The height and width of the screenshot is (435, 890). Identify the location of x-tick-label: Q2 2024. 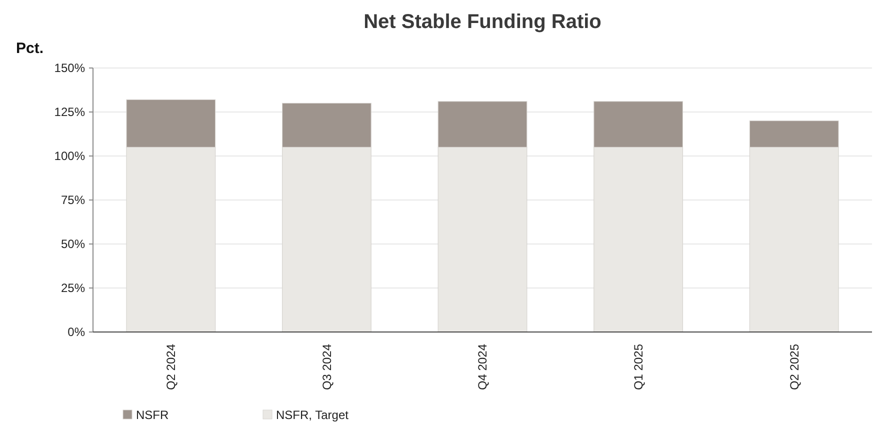
(171, 367).